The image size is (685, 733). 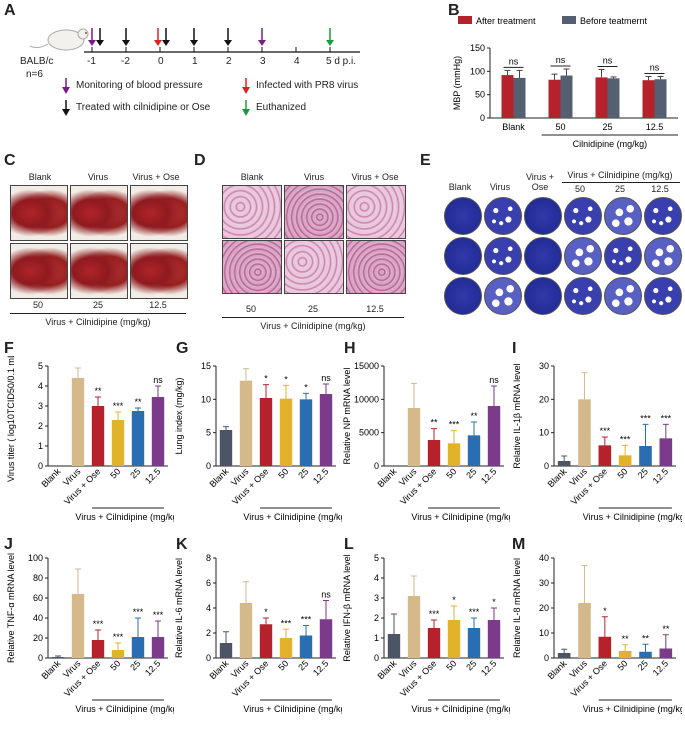 What do you see at coordinates (480, 95) in the screenshot?
I see `y-tick-label: 50` at bounding box center [480, 95].